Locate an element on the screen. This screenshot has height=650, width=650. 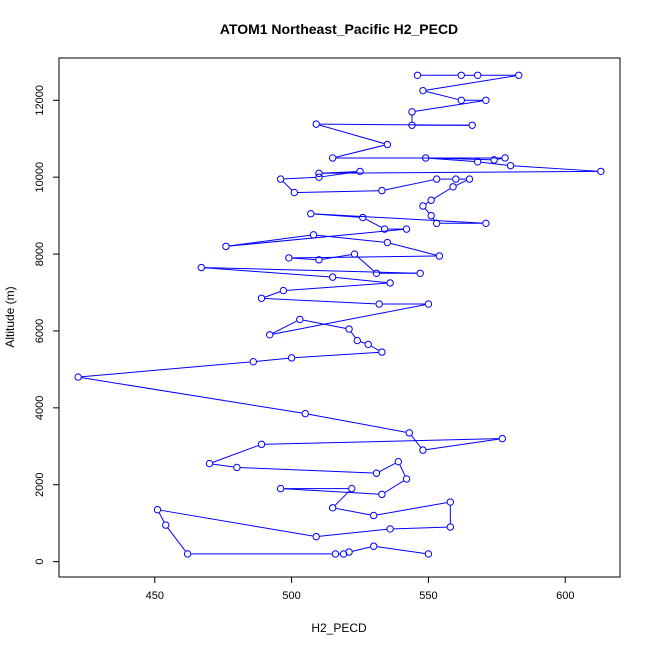
x-axis: 450 500 550 600 is located at coordinates (360, 589).